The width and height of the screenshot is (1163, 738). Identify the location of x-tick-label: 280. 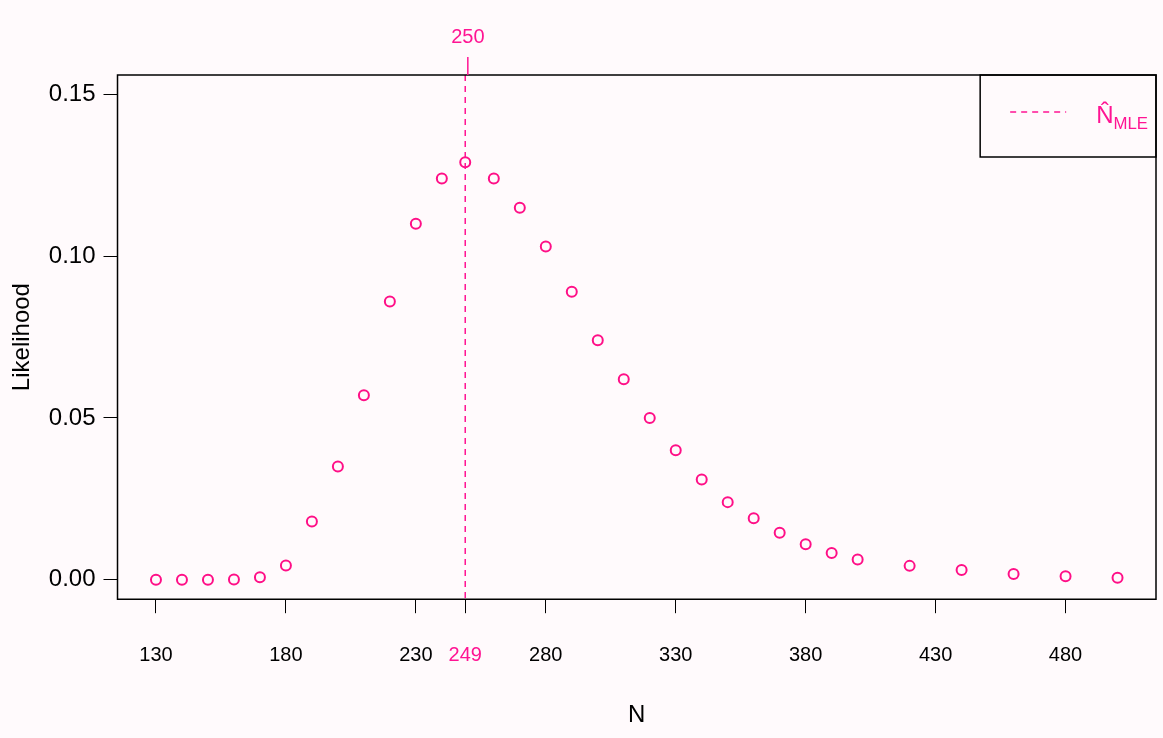
(546, 653).